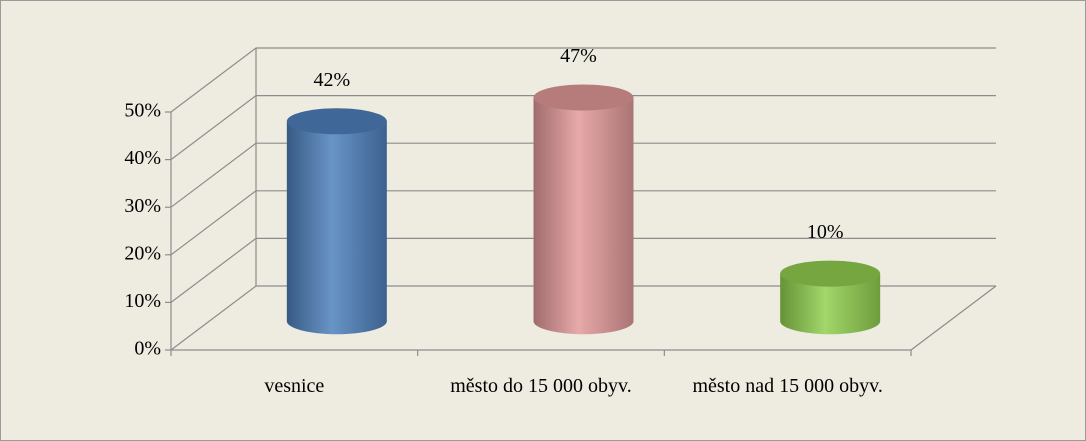  I want to click on y-tick-label: 50%, so click(142, 111).